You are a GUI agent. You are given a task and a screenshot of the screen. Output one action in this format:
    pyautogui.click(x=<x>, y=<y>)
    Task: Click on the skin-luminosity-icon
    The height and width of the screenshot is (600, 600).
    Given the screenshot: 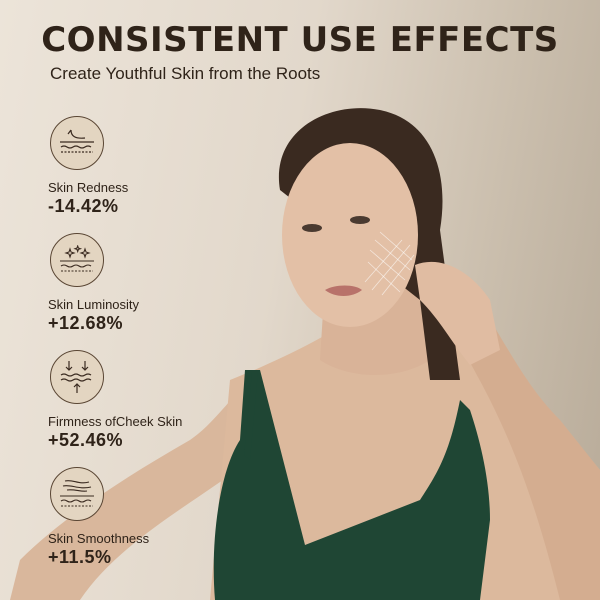 What is the action you would take?
    pyautogui.click(x=77, y=260)
    